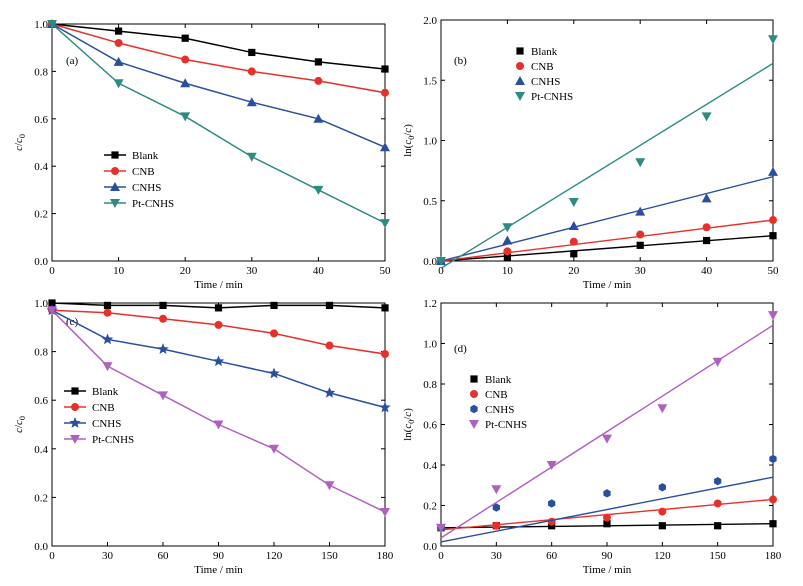  I want to click on x-tick-label: 20, so click(574, 271).